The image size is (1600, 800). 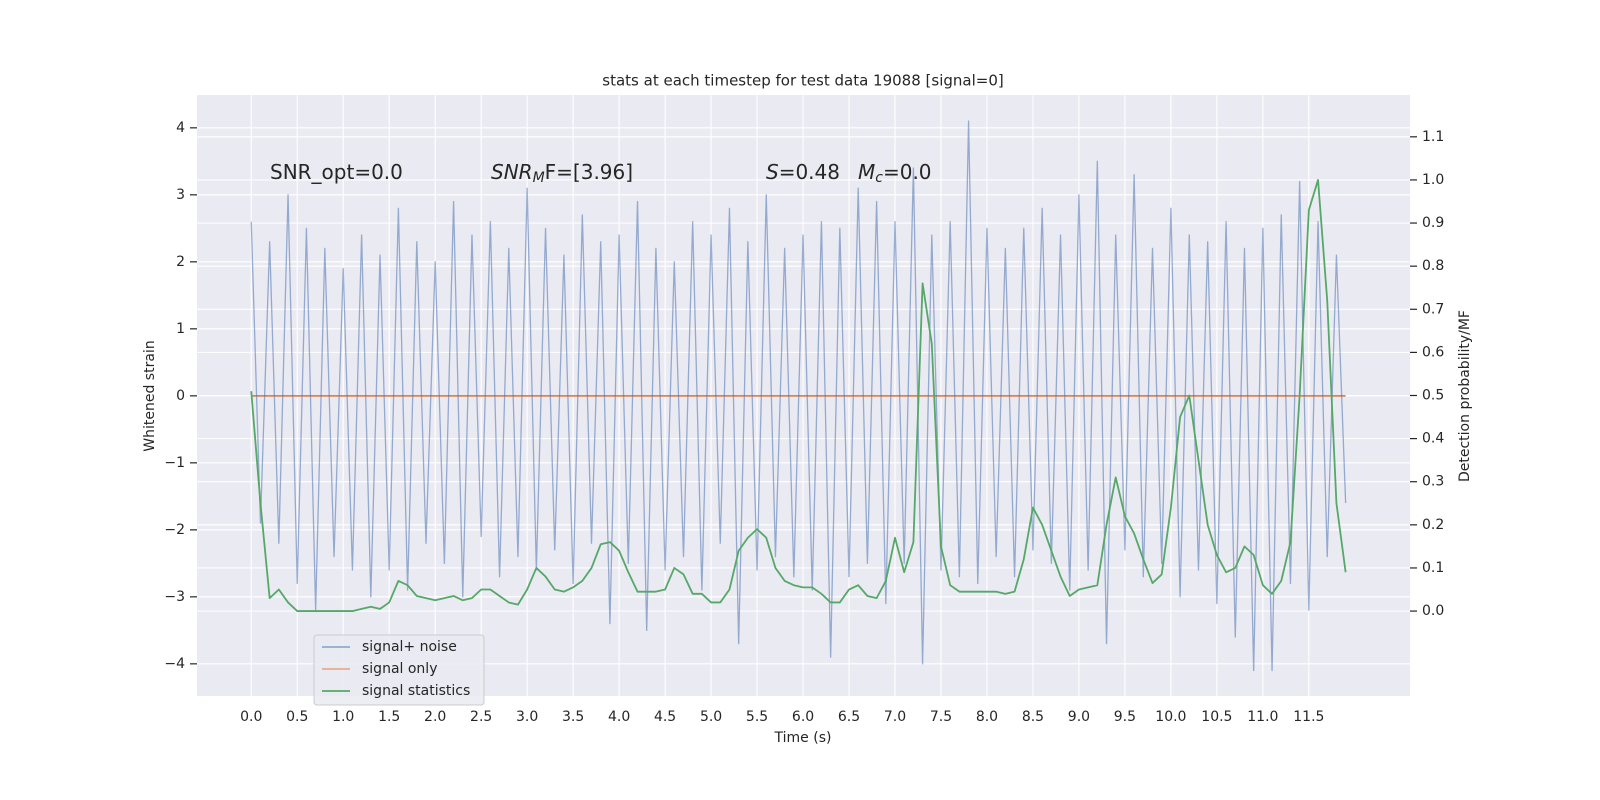 I want to click on y2-tick-label: 0.5, so click(x=1433, y=396).